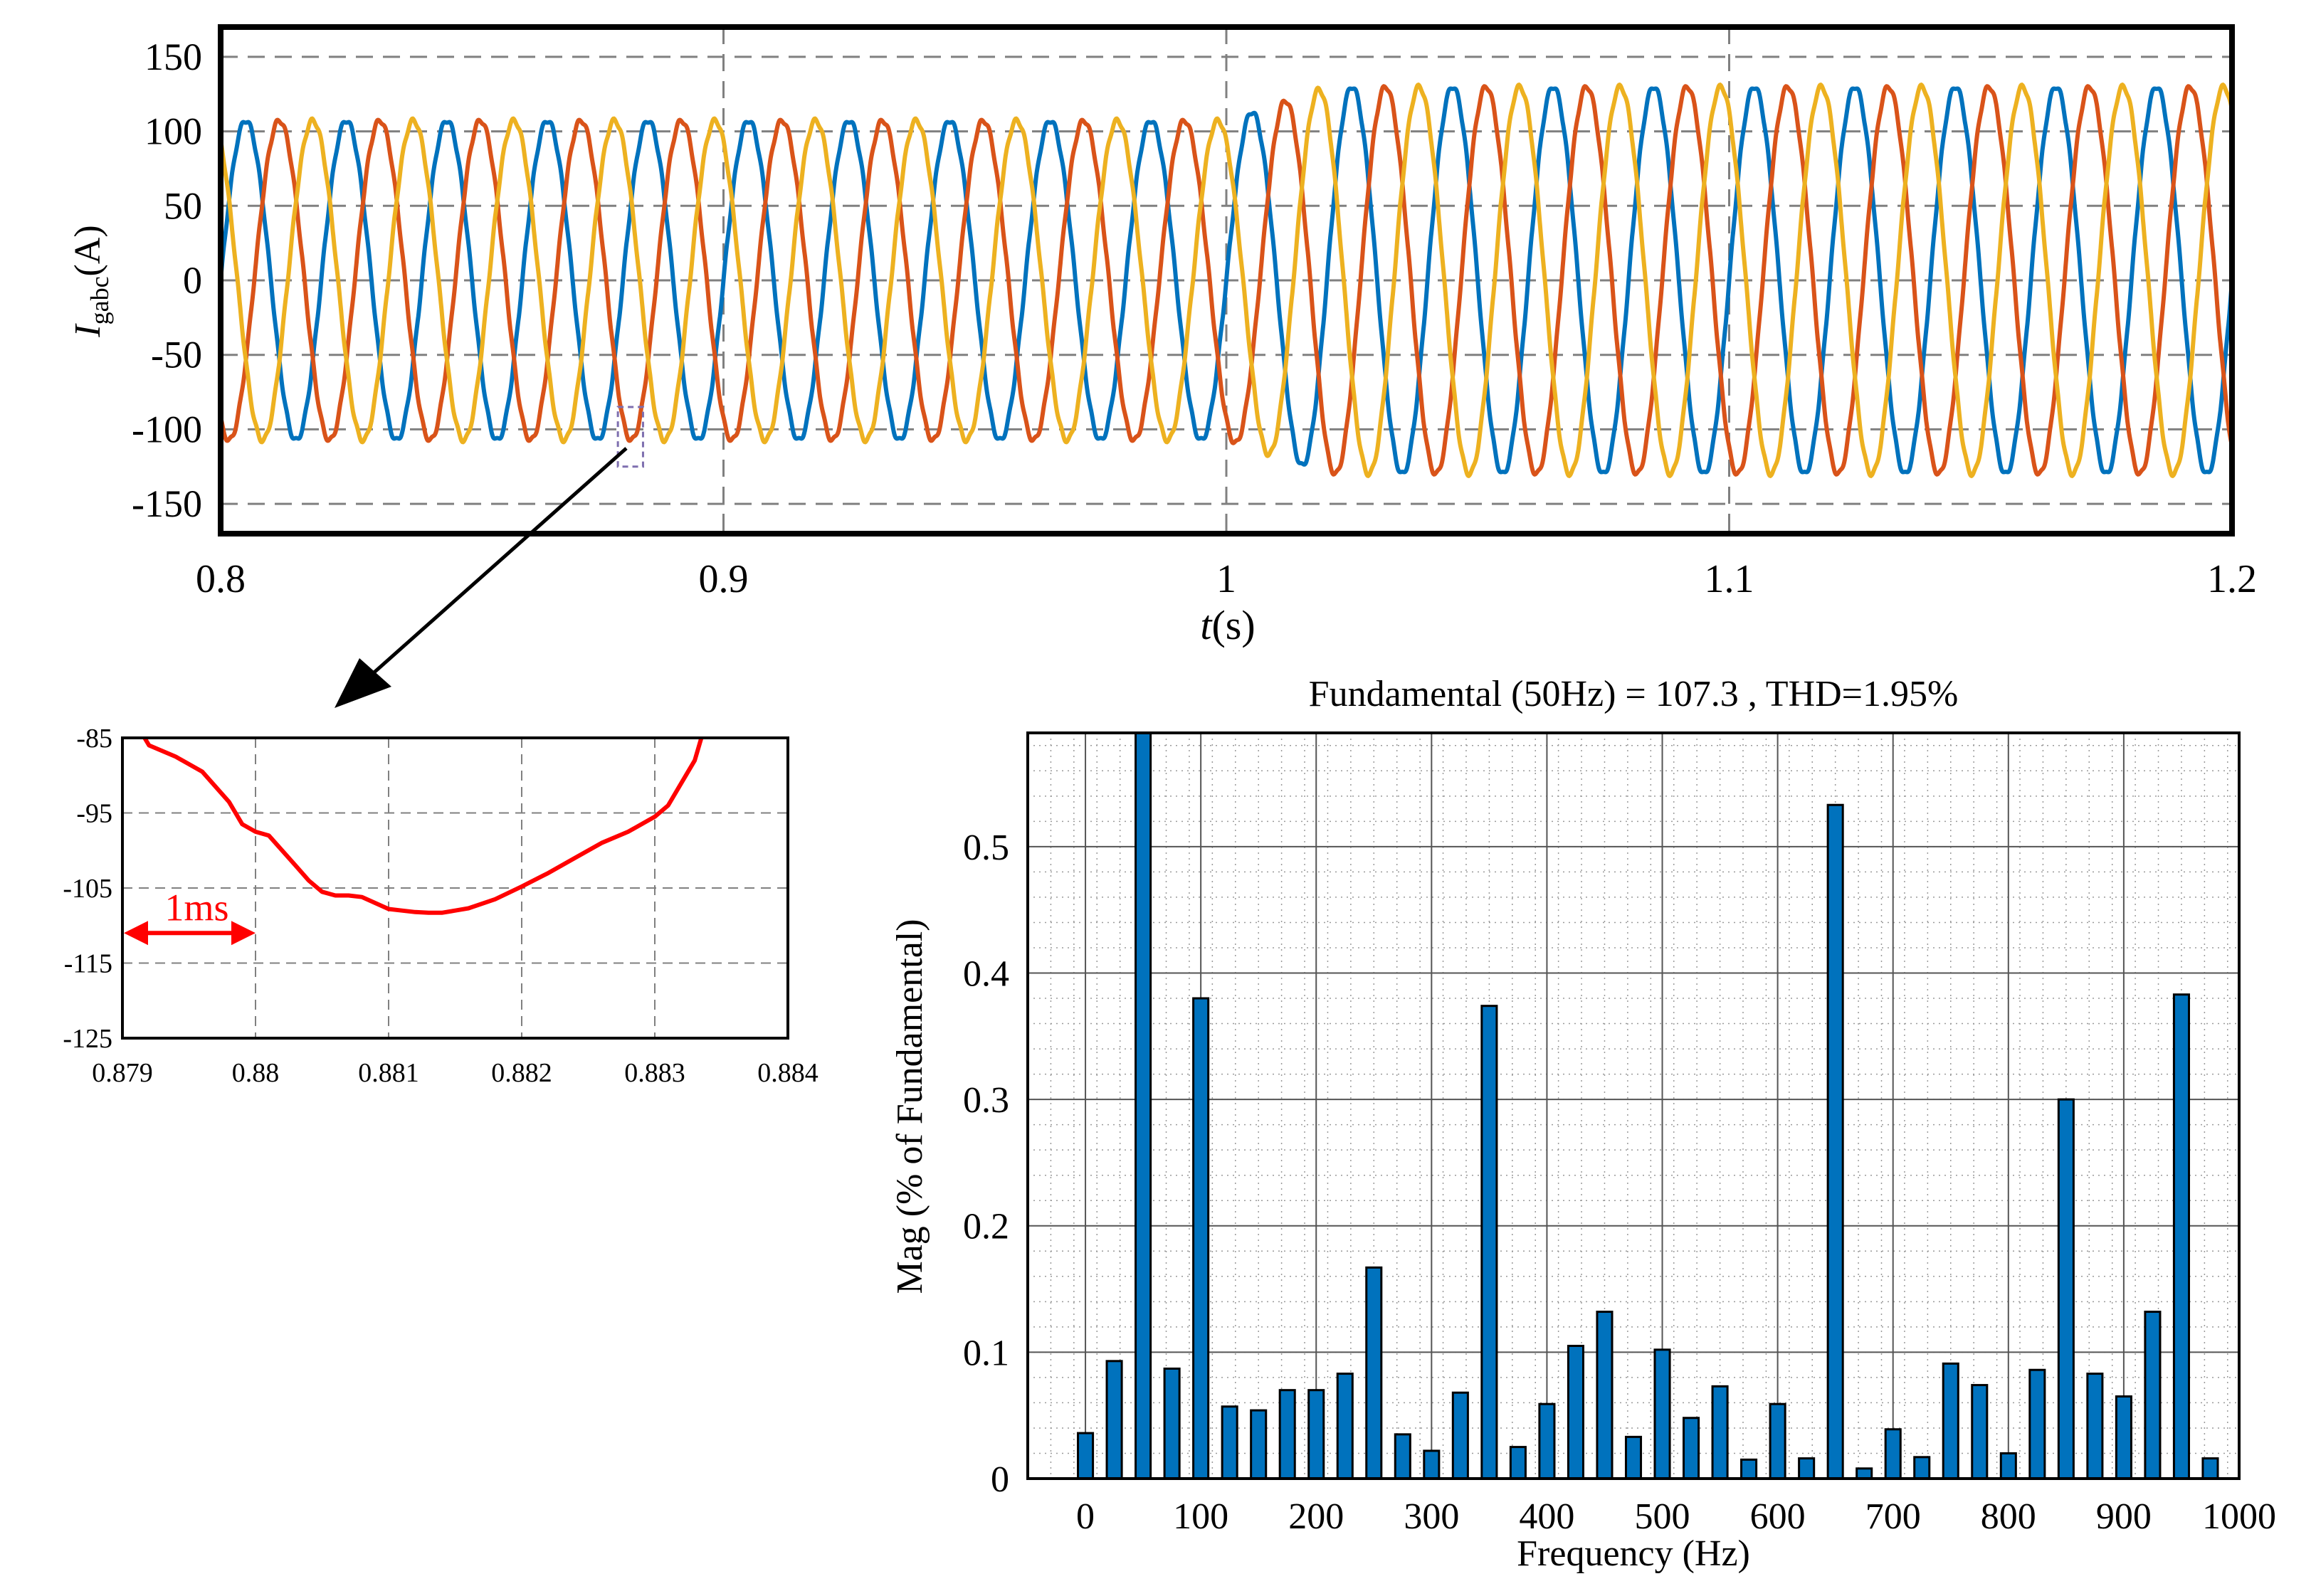  I want to click on zoom-x-tick-label: 0.88, so click(256, 1073).